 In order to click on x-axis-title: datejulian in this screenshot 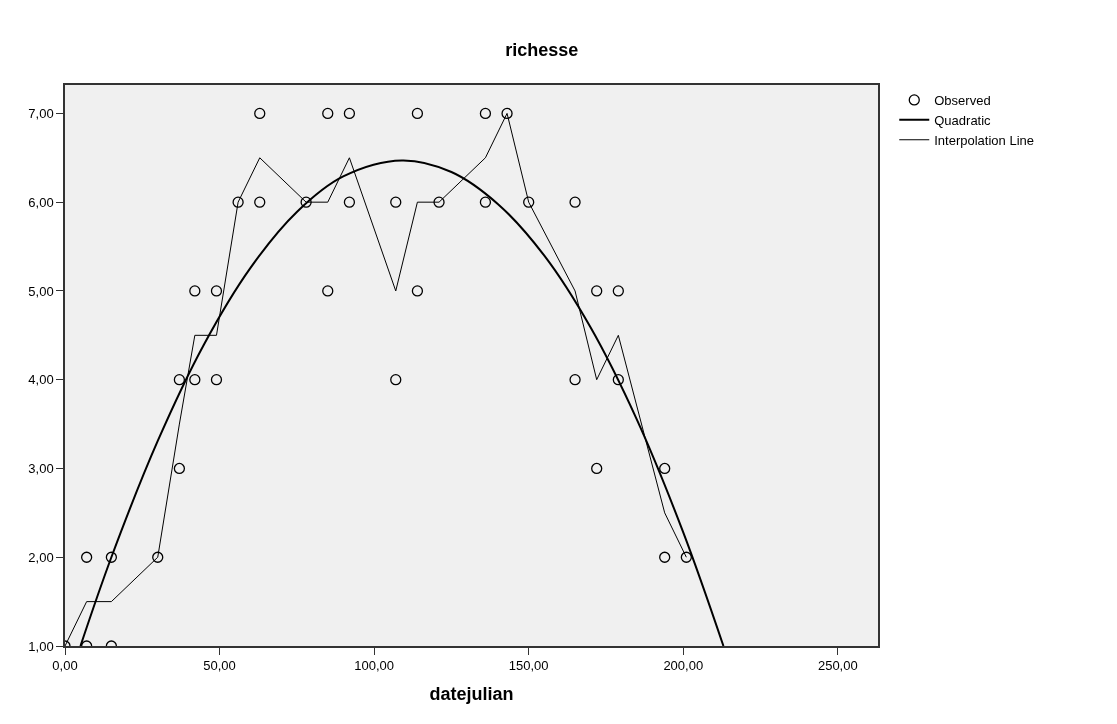, I will do `click(471, 693)`.